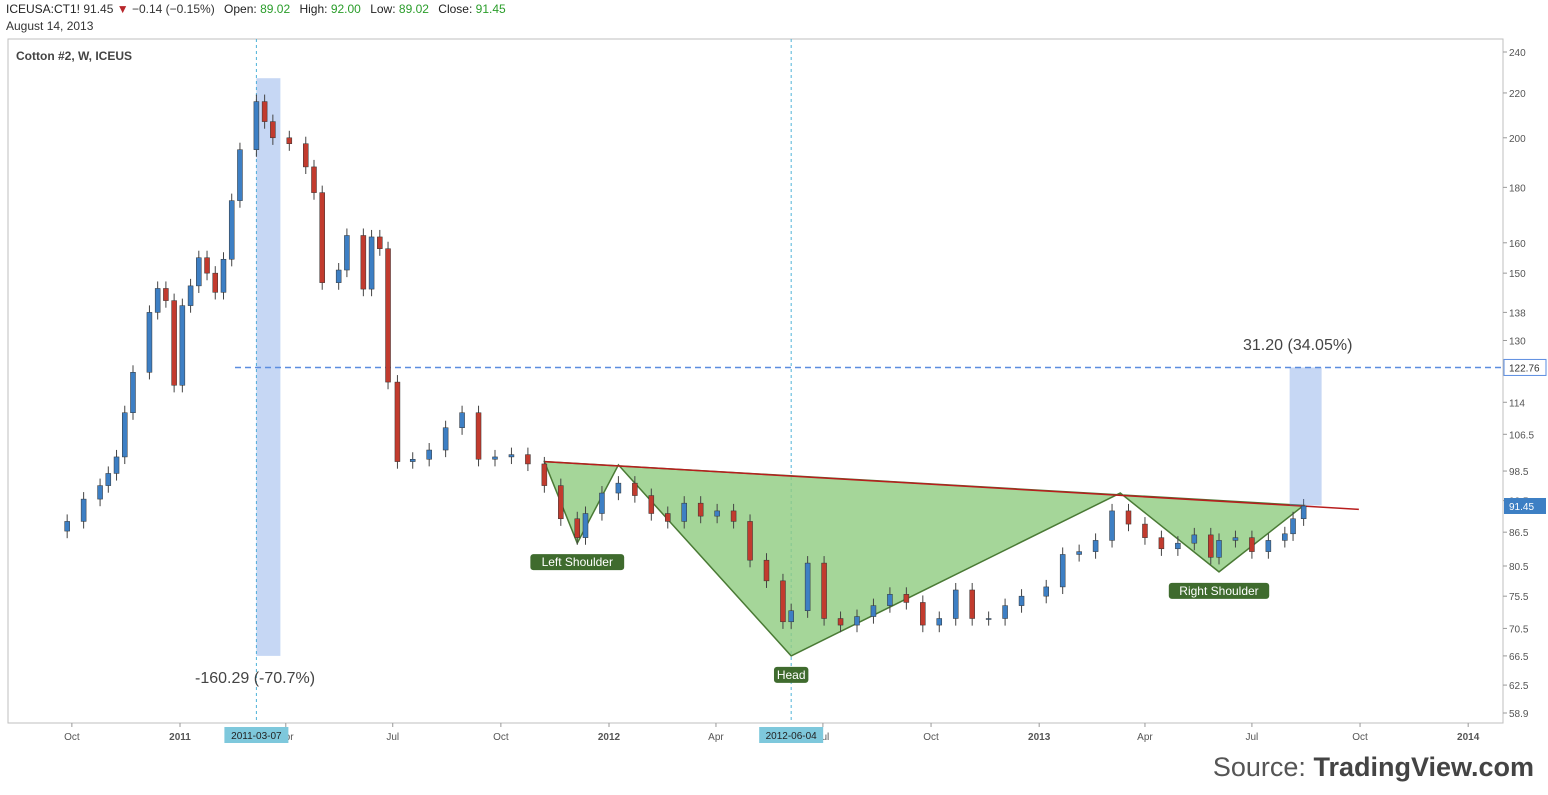 The width and height of the screenshot is (1548, 795). What do you see at coordinates (1517, 403) in the screenshot?
I see `y-tick-label: 114` at bounding box center [1517, 403].